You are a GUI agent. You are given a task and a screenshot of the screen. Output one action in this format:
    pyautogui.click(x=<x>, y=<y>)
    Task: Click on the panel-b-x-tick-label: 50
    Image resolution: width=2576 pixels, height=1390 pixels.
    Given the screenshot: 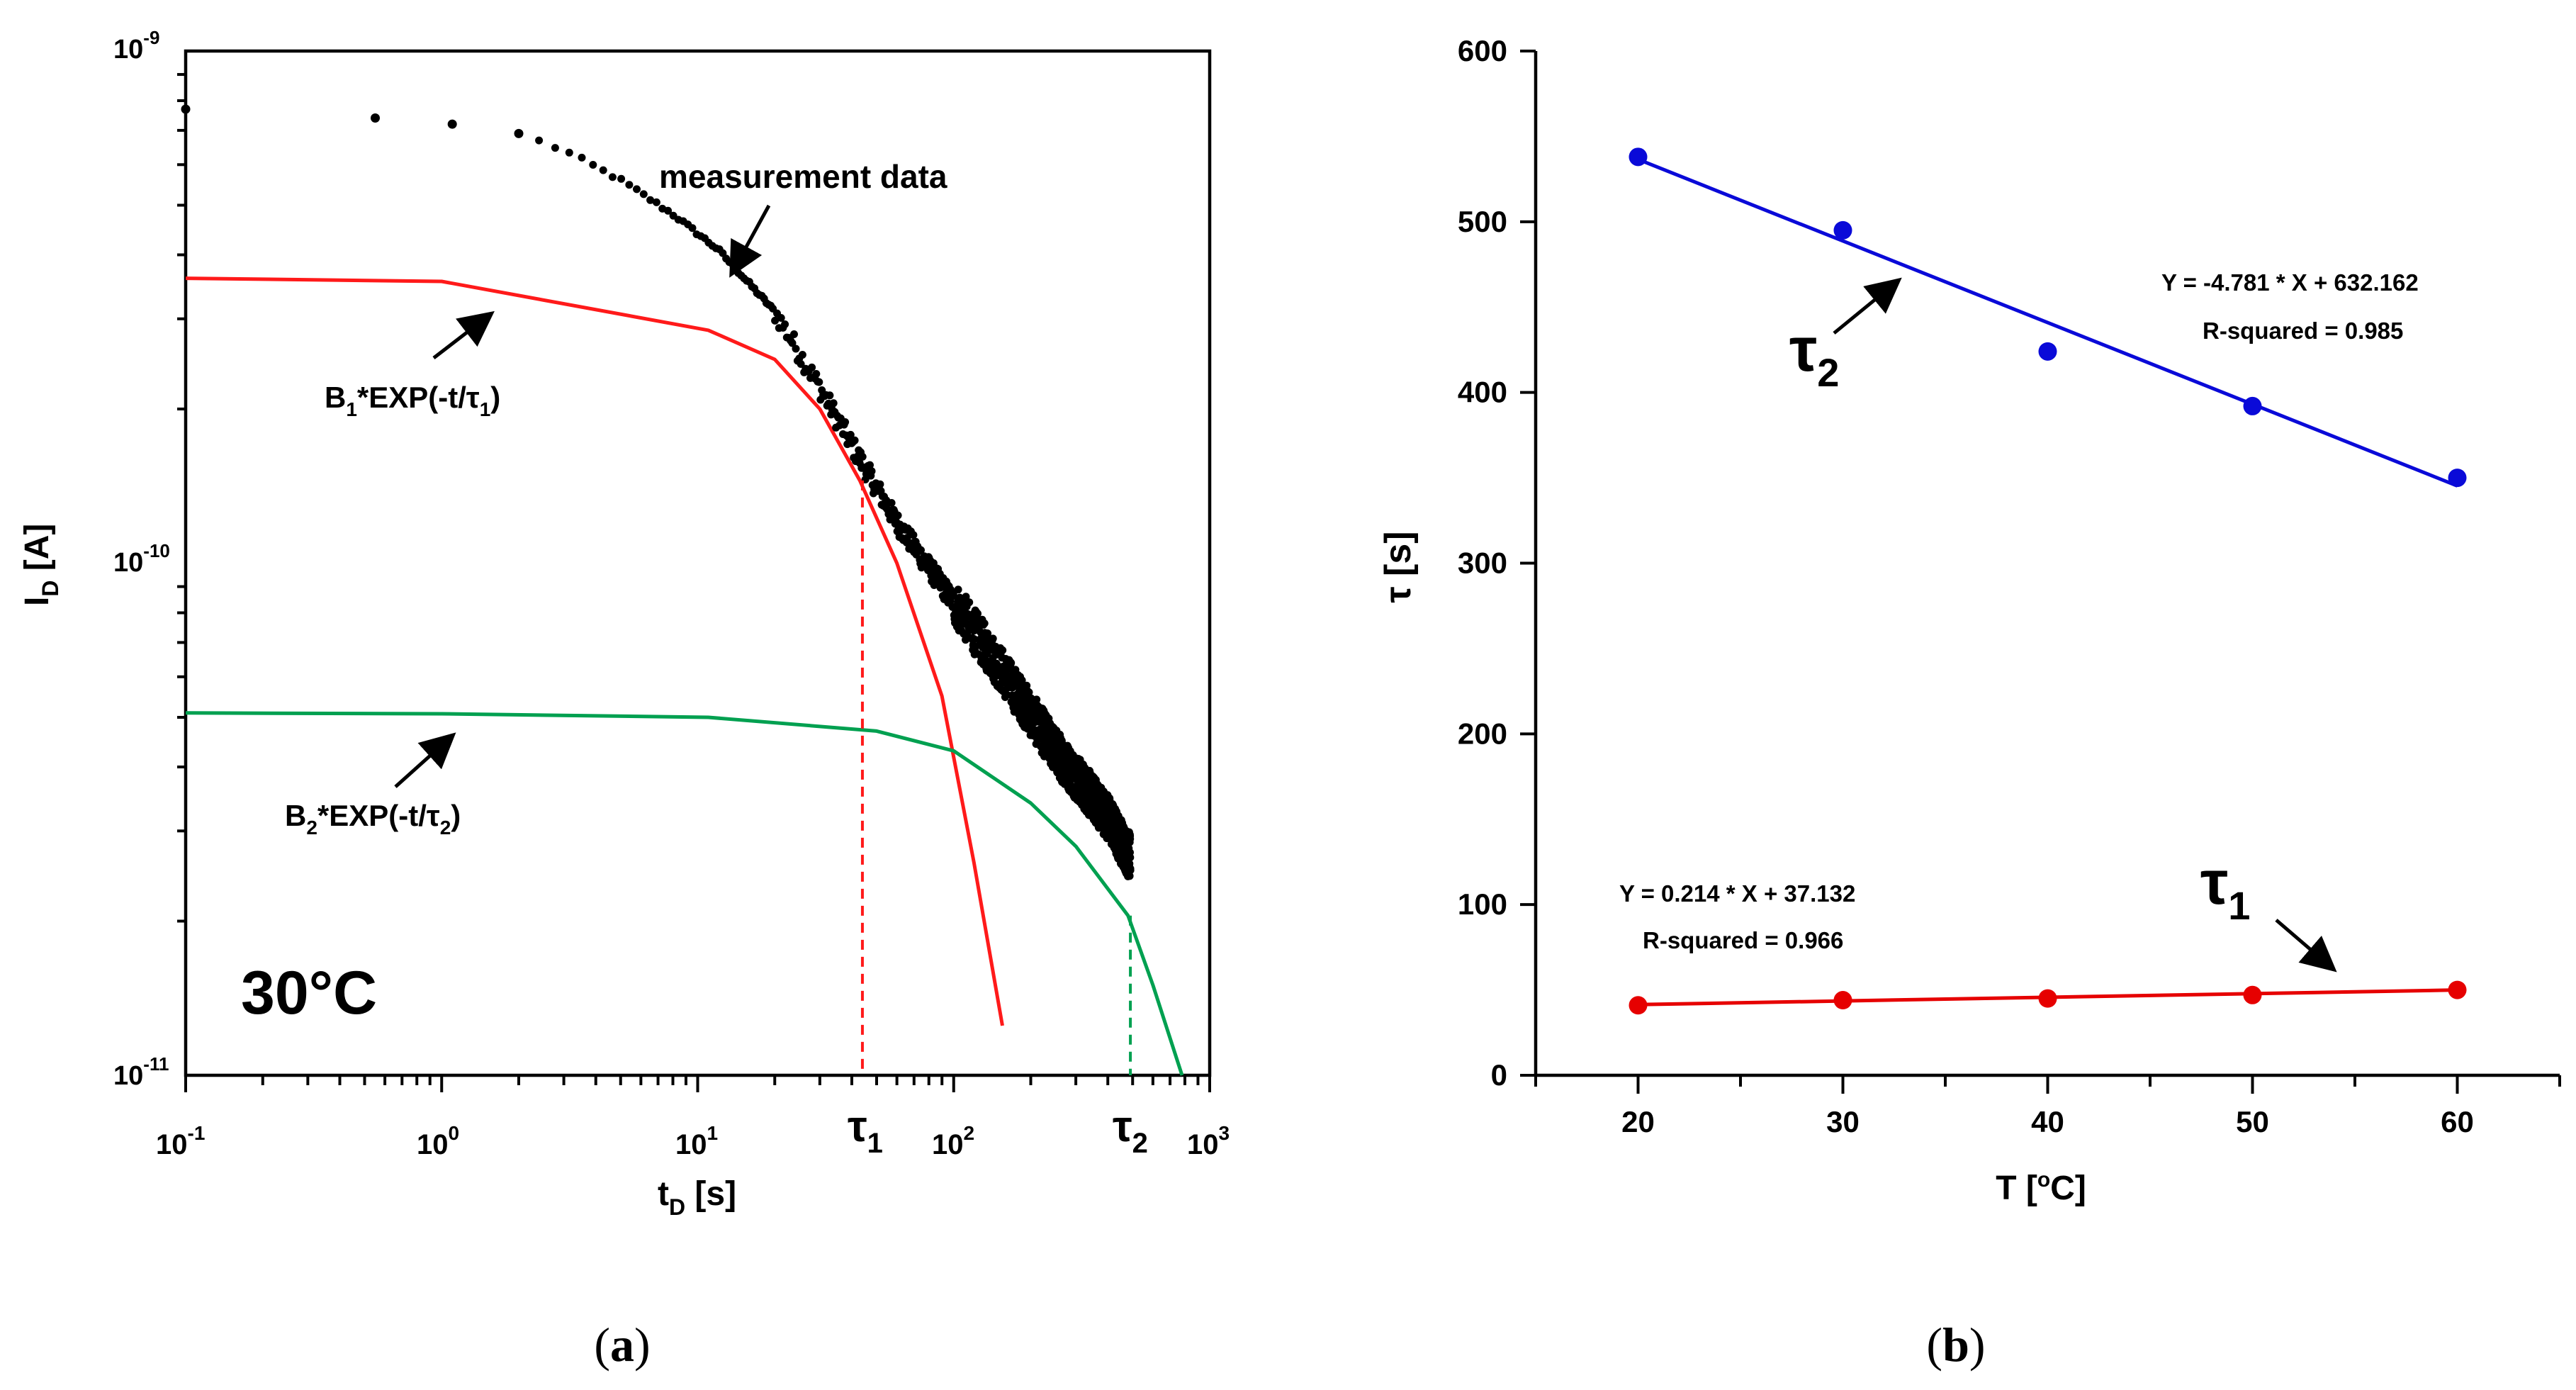 What is the action you would take?
    pyautogui.click(x=2252, y=1121)
    